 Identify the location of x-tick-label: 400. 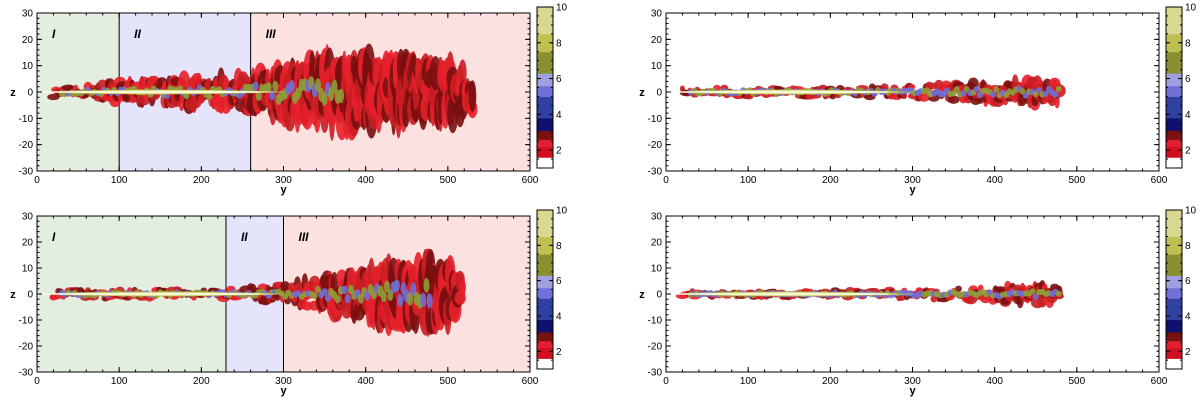
(994, 381).